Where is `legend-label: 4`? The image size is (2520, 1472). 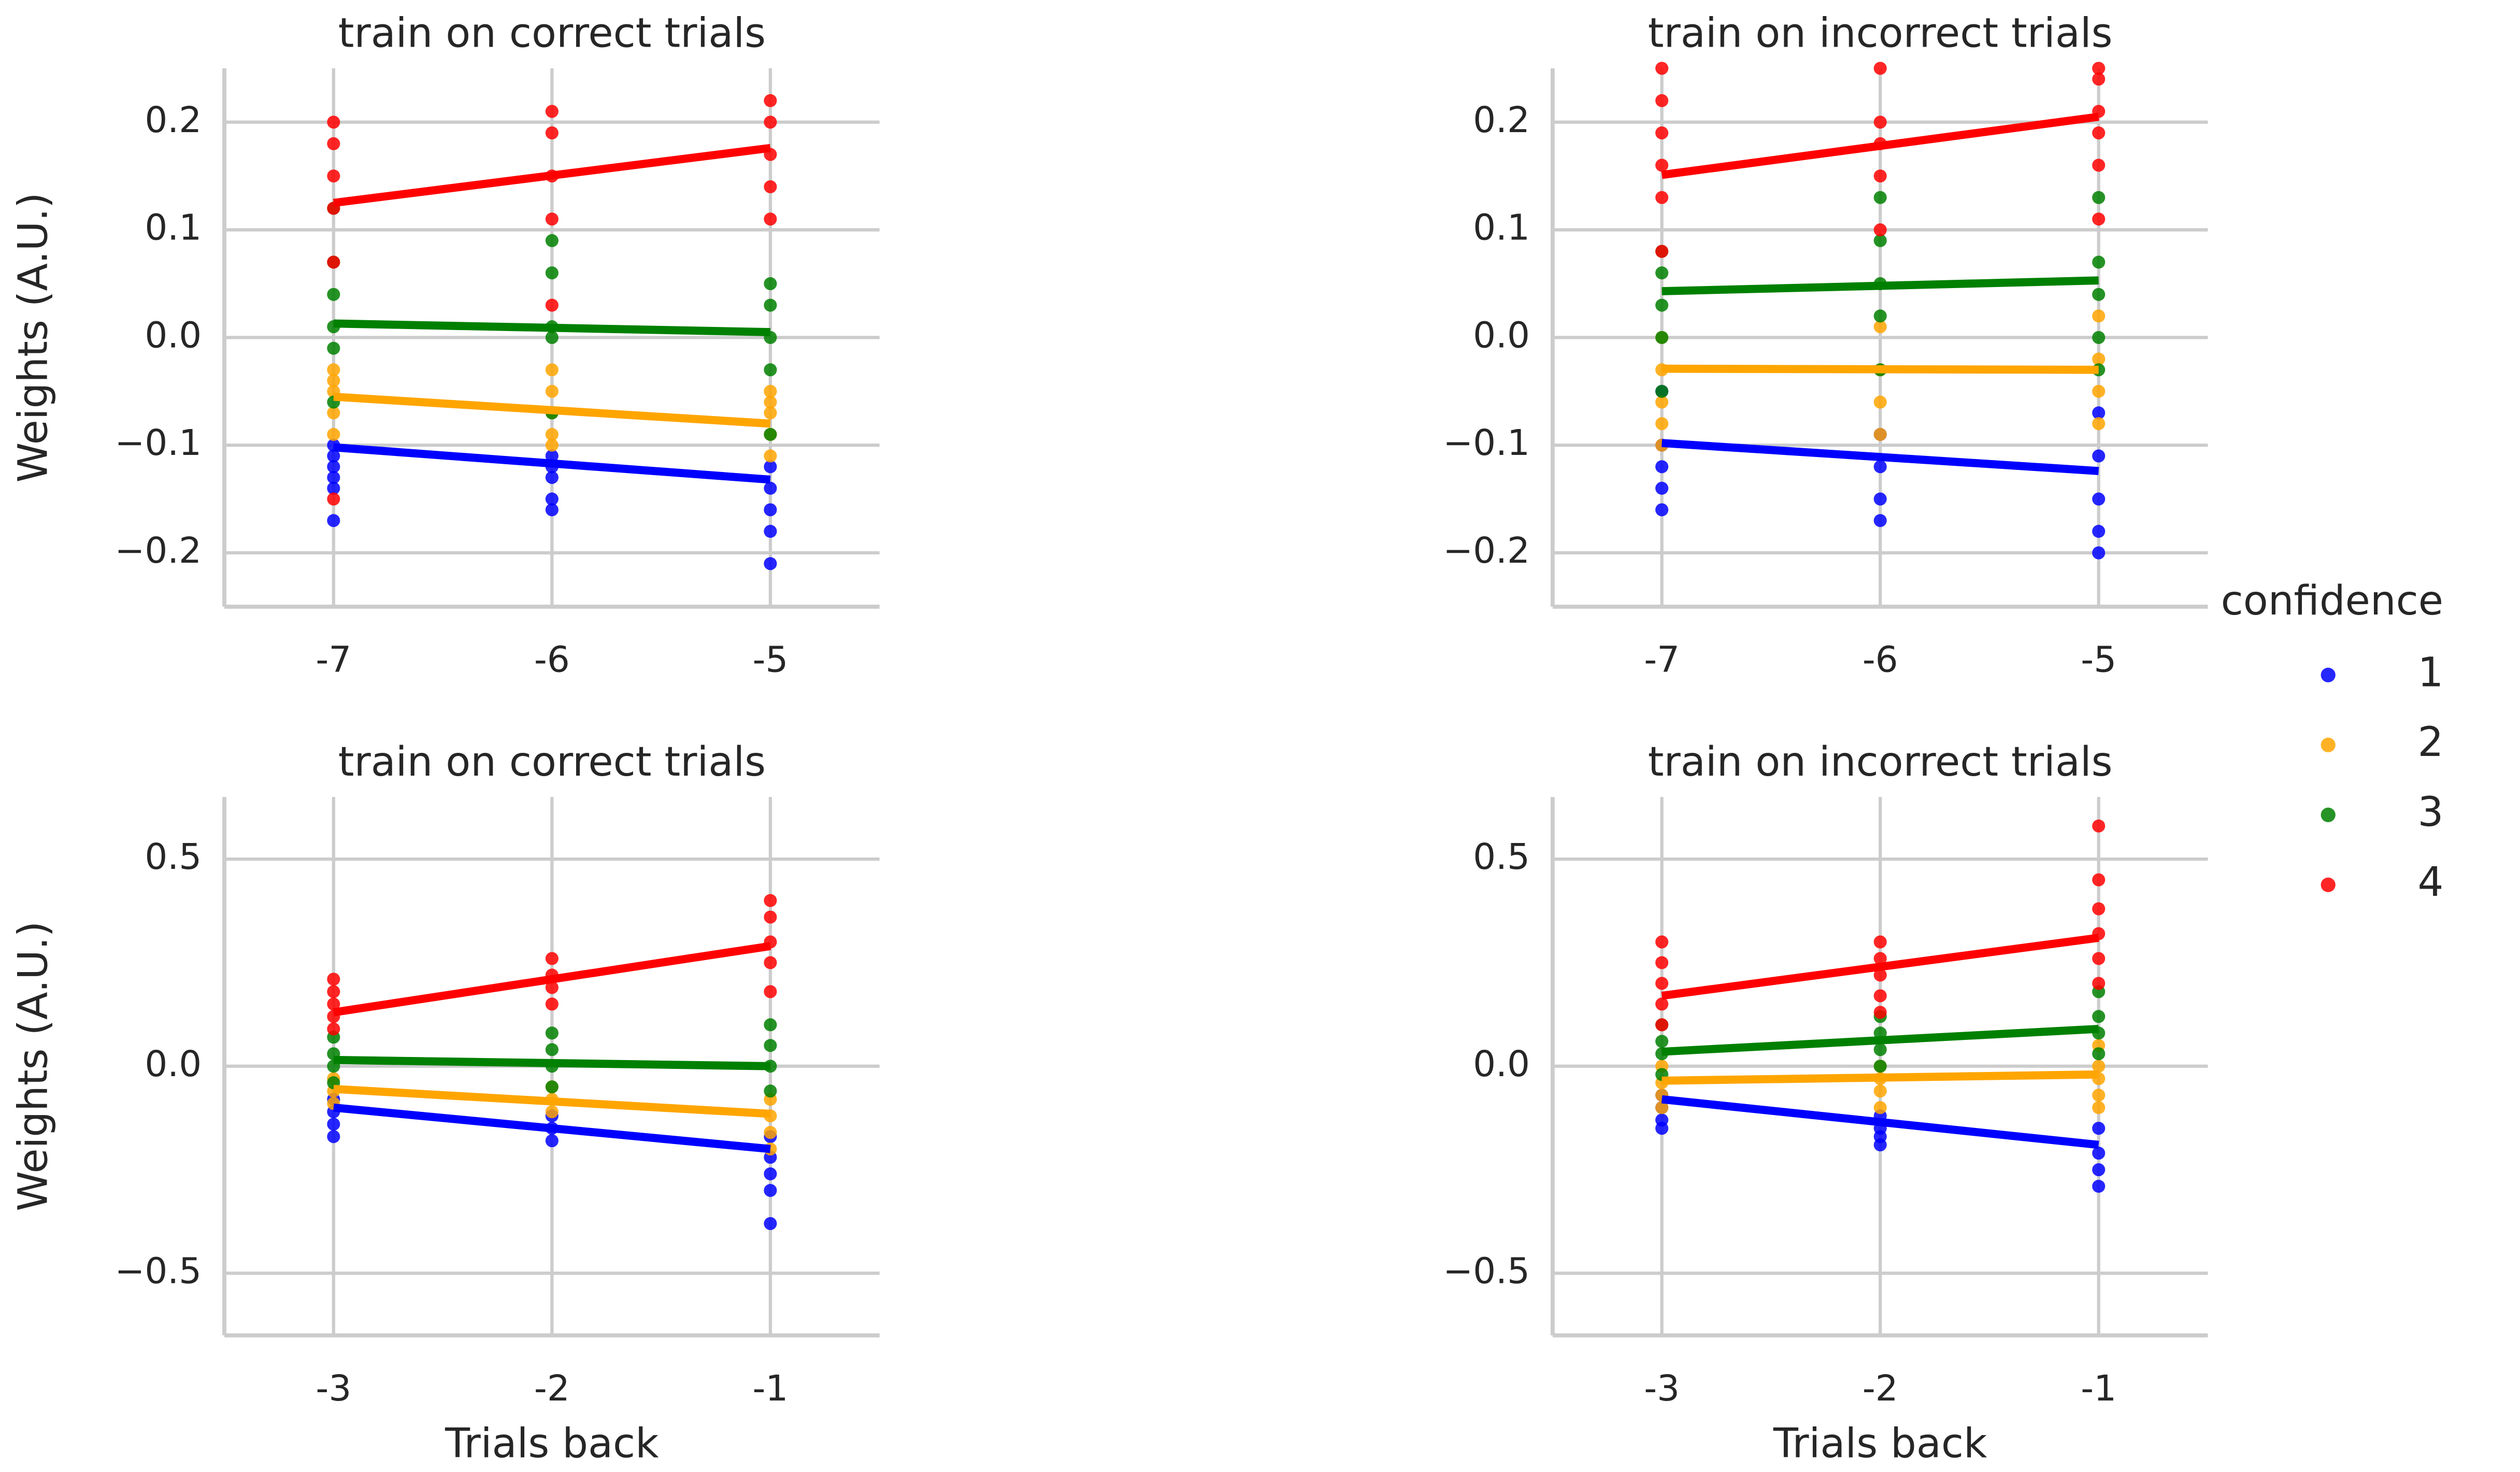
legend-label: 4 is located at coordinates (2430, 882).